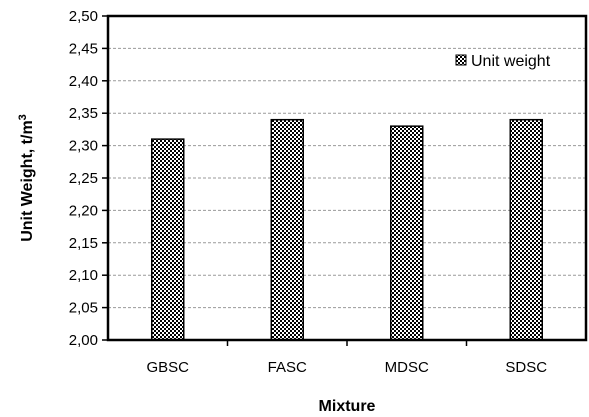 Image resolution: width=589 pixels, height=417 pixels. What do you see at coordinates (168, 239) in the screenshot?
I see `bar-gbsc` at bounding box center [168, 239].